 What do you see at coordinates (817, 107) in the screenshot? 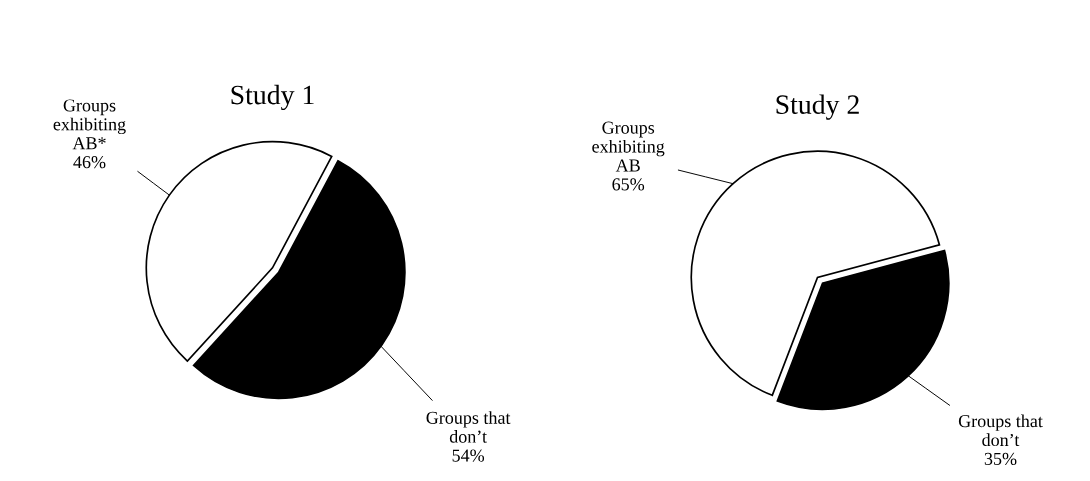
I see `chart-title: Study 2` at bounding box center [817, 107].